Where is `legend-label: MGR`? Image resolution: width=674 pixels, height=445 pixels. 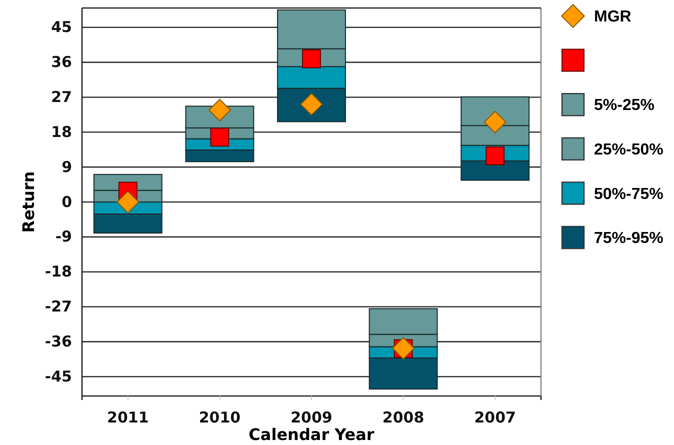
legend-label: MGR is located at coordinates (613, 17).